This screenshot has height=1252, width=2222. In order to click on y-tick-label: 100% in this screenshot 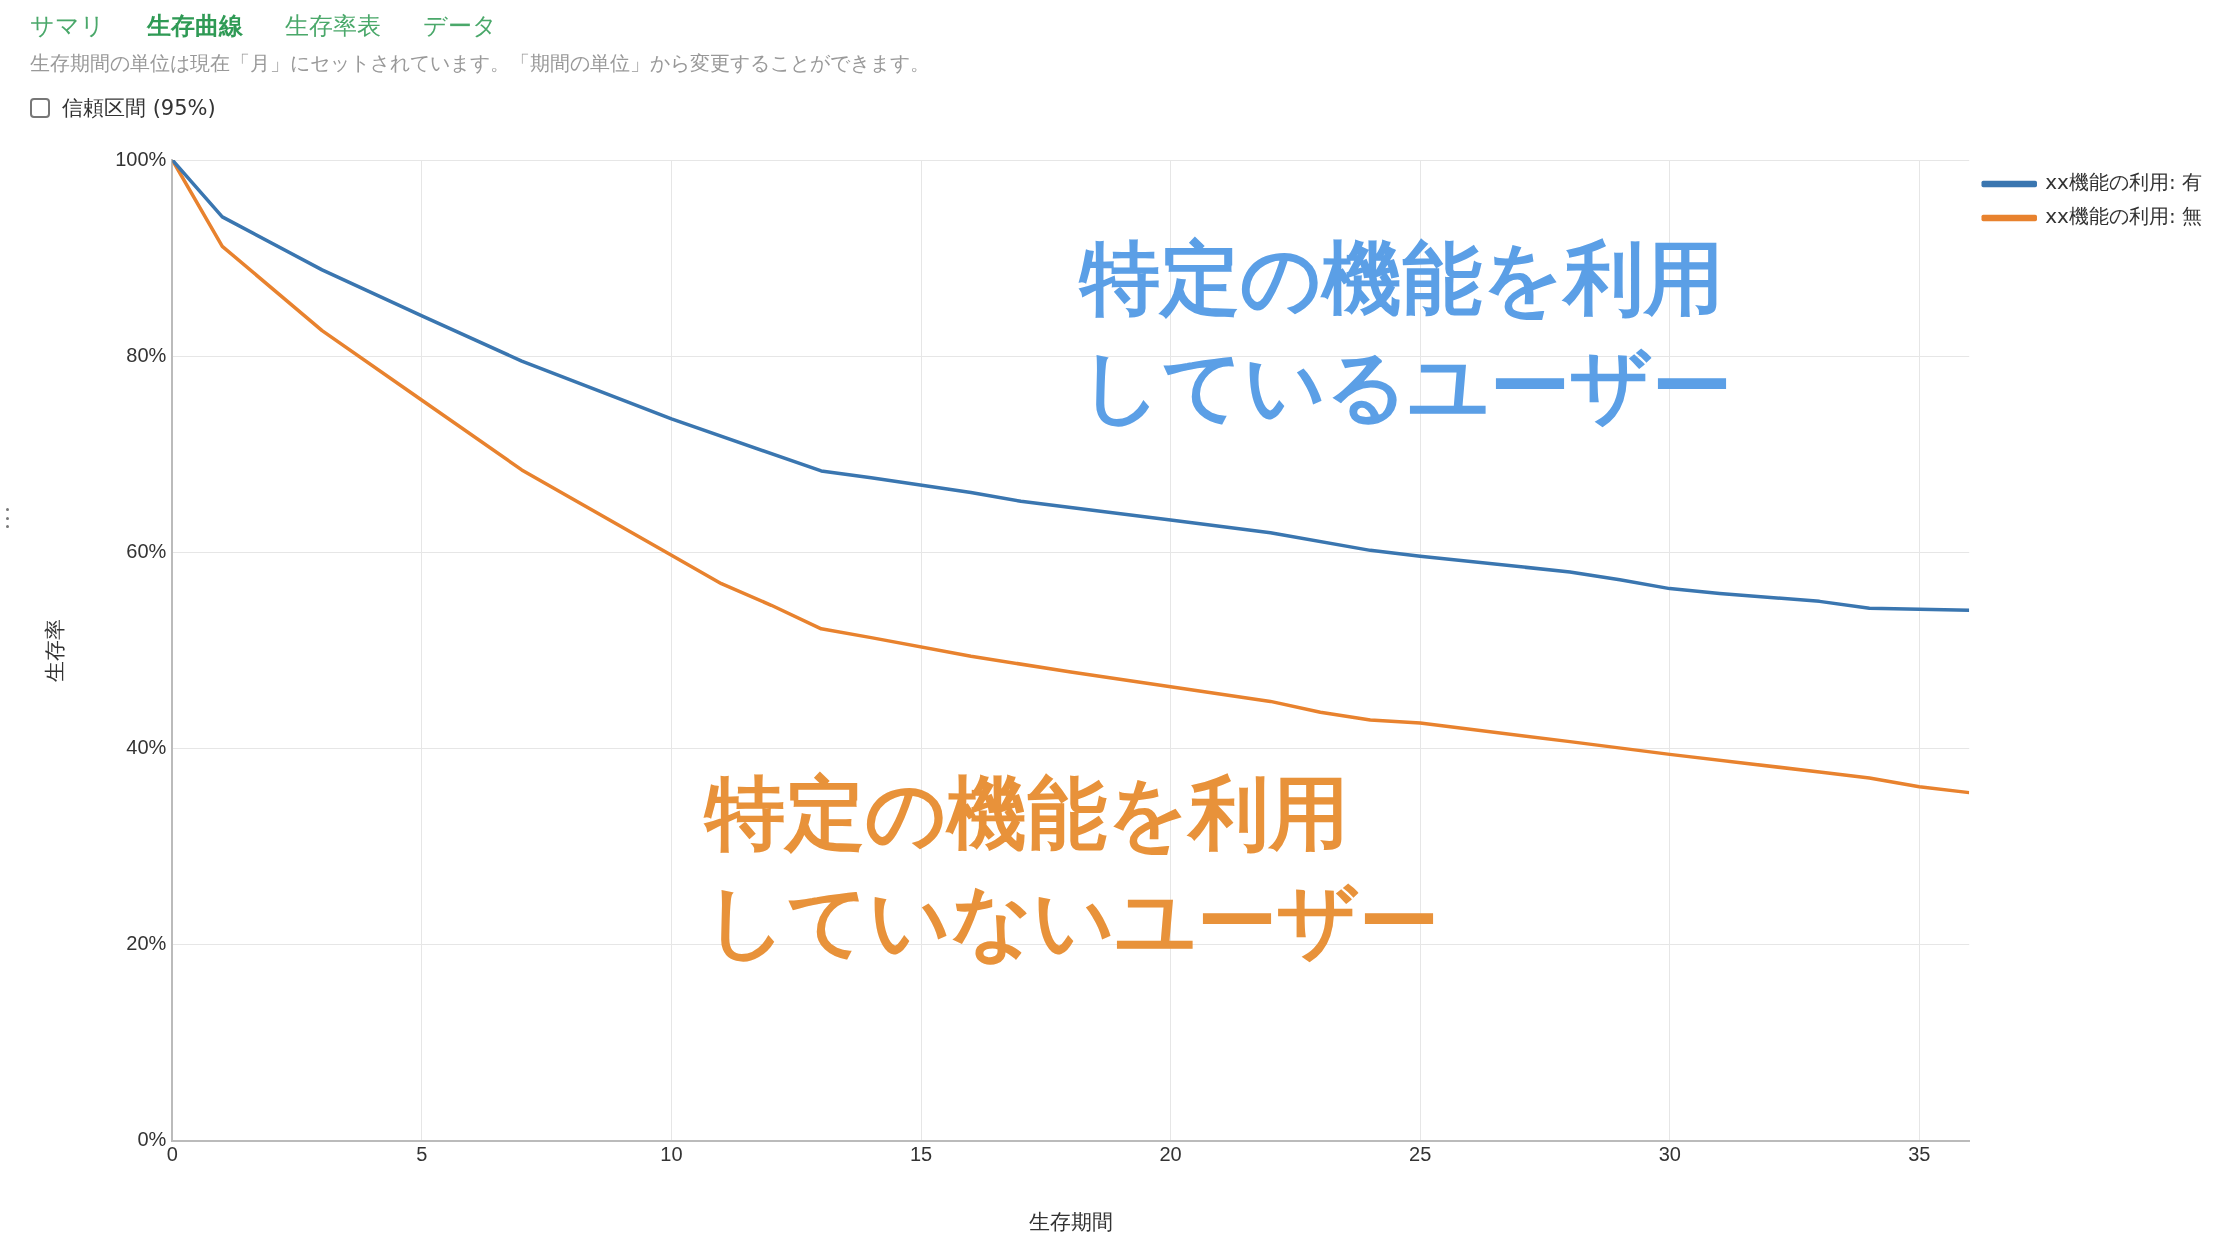, I will do `click(141, 158)`.